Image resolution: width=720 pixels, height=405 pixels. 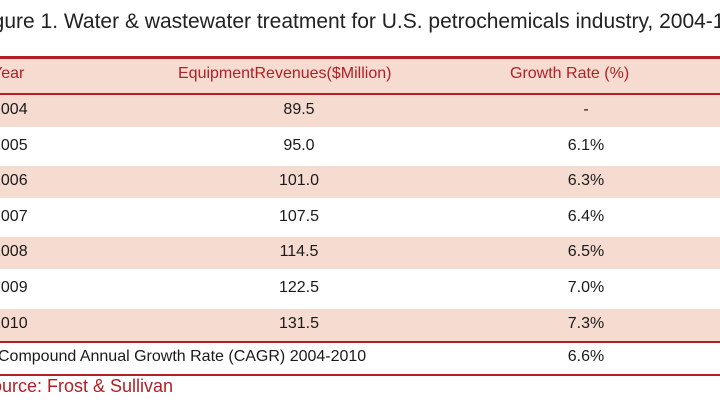 I want to click on cell-year: 2006, so click(x=14, y=181).